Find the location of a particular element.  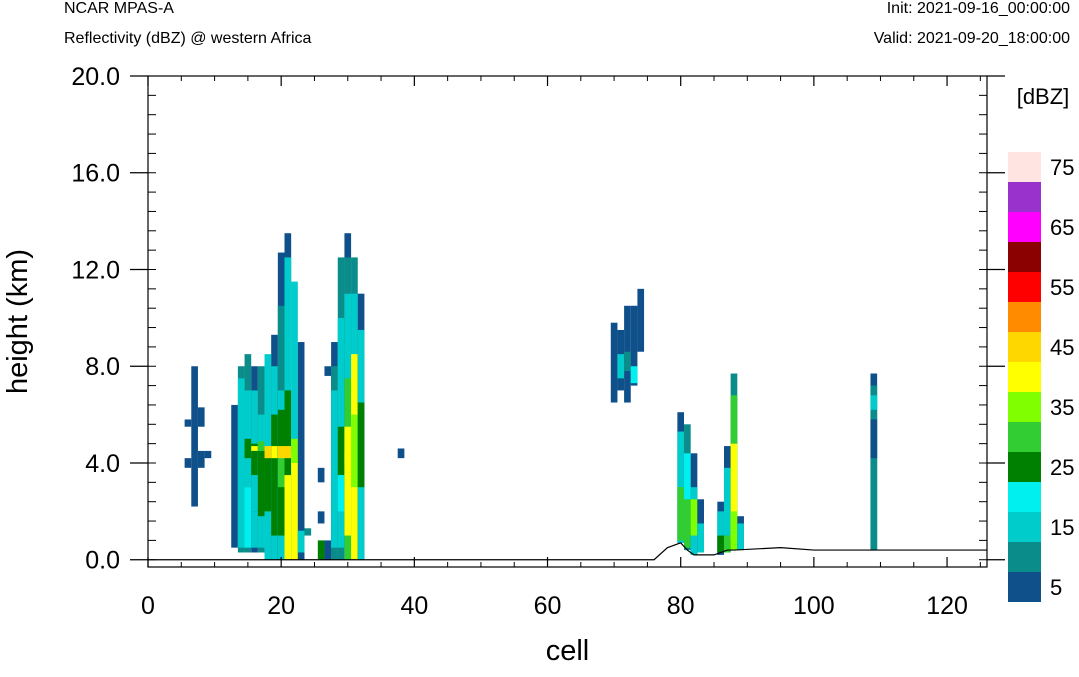

x-tick-label: 120 is located at coordinates (947, 606).